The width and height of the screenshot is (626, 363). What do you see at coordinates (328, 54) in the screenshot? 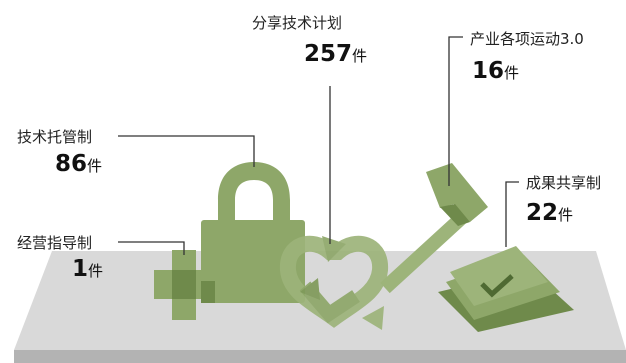
I see `count-sharing-plan-value: 257` at bounding box center [328, 54].